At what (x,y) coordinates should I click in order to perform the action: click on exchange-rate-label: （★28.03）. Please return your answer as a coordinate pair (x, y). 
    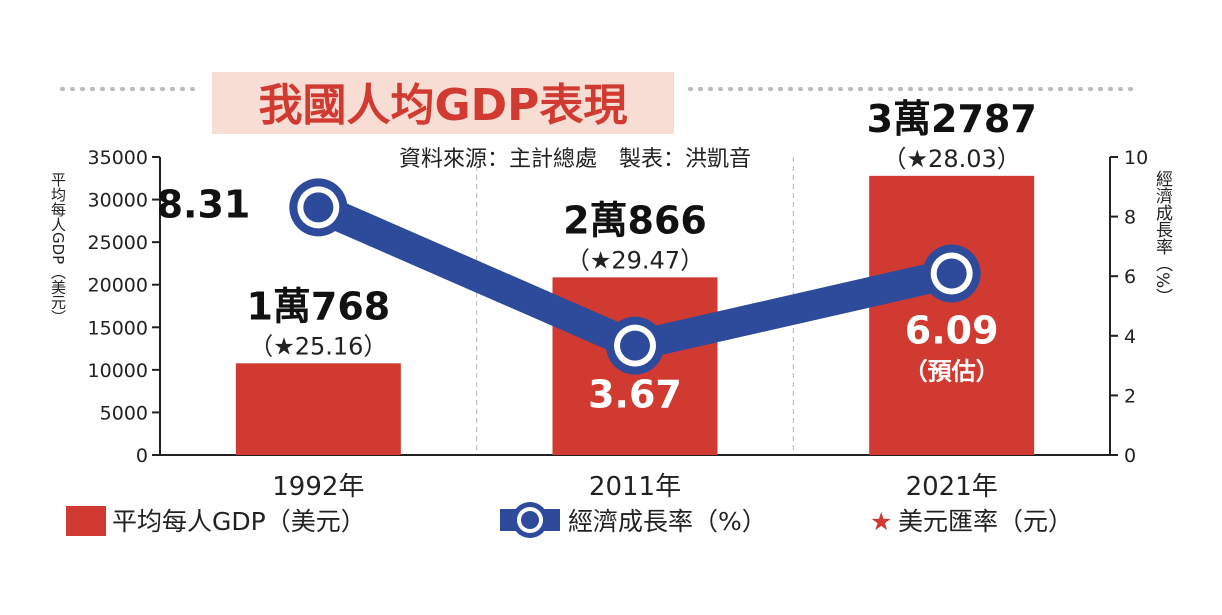
    Looking at the image, I should click on (952, 159).